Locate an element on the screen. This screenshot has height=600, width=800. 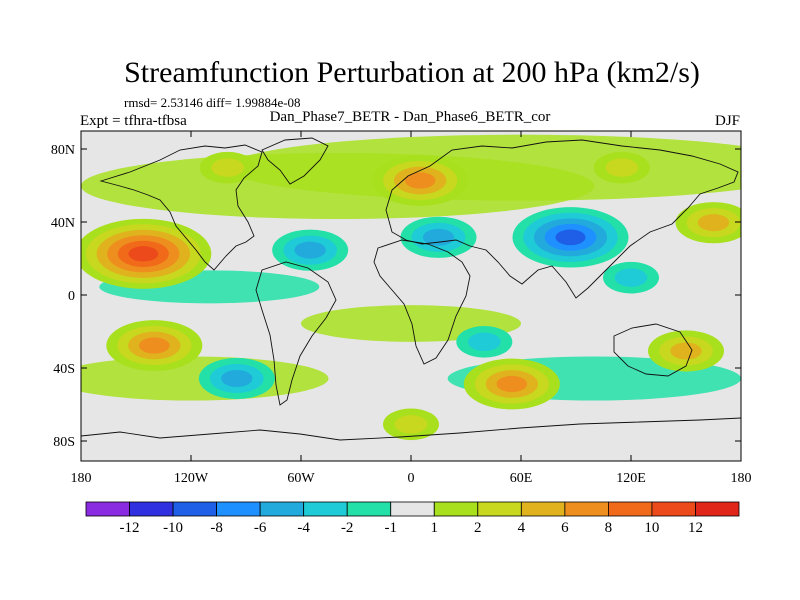
anomaly-southern-ocean-high is located at coordinates (411, 424).